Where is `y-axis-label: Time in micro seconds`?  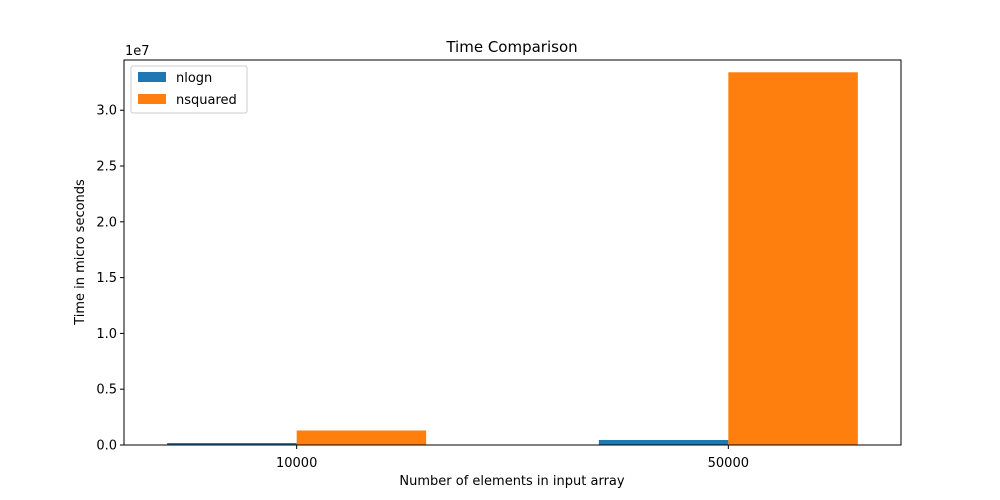 y-axis-label: Time in micro seconds is located at coordinates (80, 252).